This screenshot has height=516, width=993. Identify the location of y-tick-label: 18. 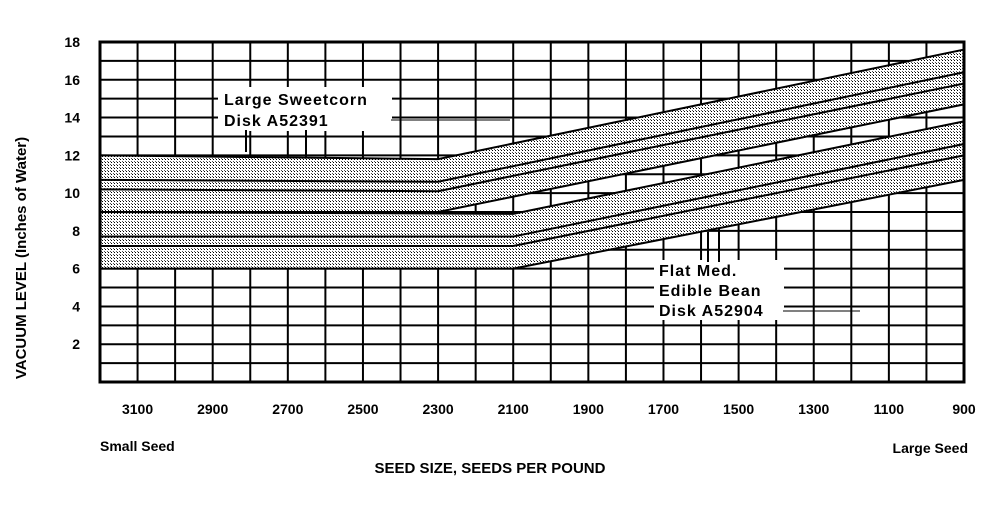
(72, 42).